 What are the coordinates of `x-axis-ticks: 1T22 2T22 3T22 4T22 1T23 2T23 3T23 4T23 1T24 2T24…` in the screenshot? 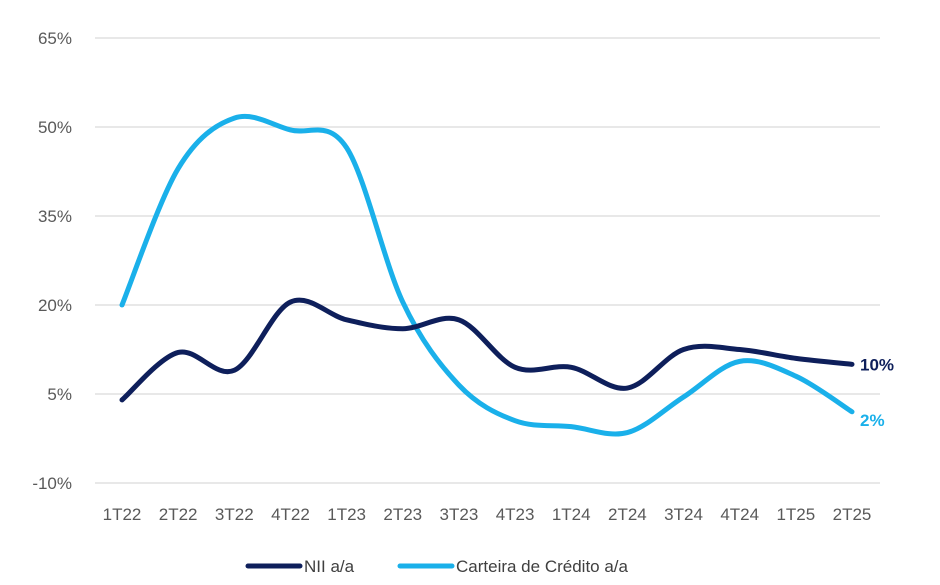 It's located at (487, 514).